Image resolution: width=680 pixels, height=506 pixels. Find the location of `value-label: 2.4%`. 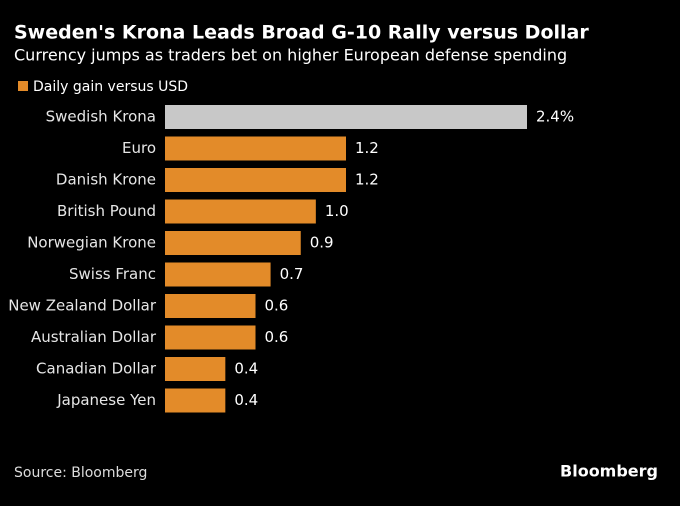

value-label: 2.4% is located at coordinates (555, 117).